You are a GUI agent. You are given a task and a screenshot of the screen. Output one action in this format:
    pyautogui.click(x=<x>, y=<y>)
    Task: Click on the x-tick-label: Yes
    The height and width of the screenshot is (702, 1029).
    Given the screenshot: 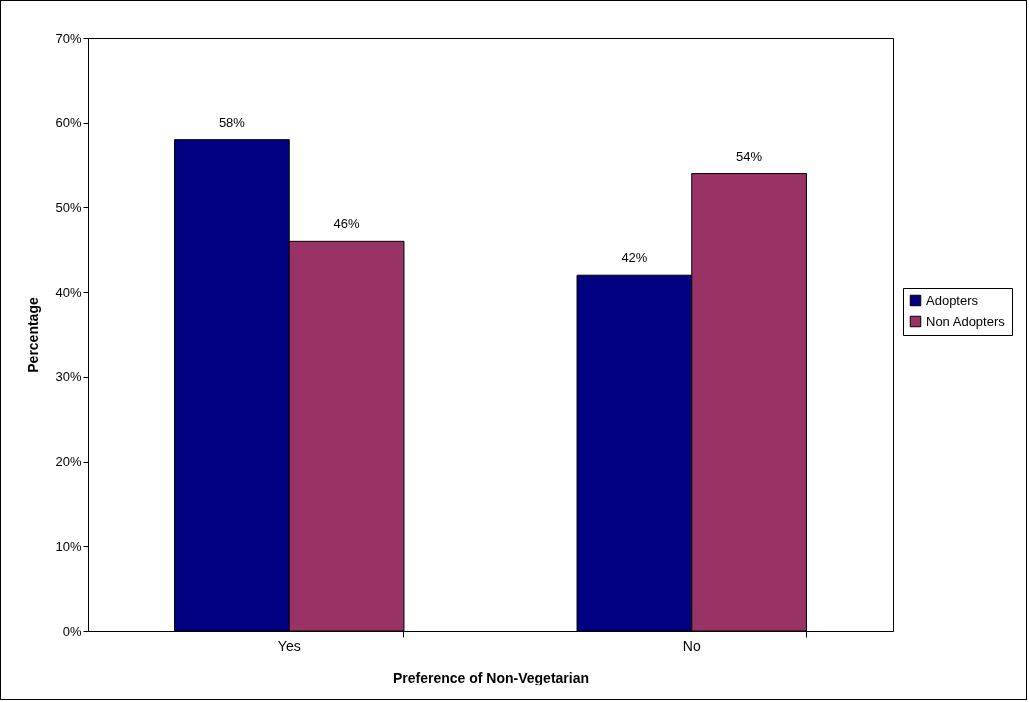 What is the action you would take?
    pyautogui.click(x=289, y=645)
    